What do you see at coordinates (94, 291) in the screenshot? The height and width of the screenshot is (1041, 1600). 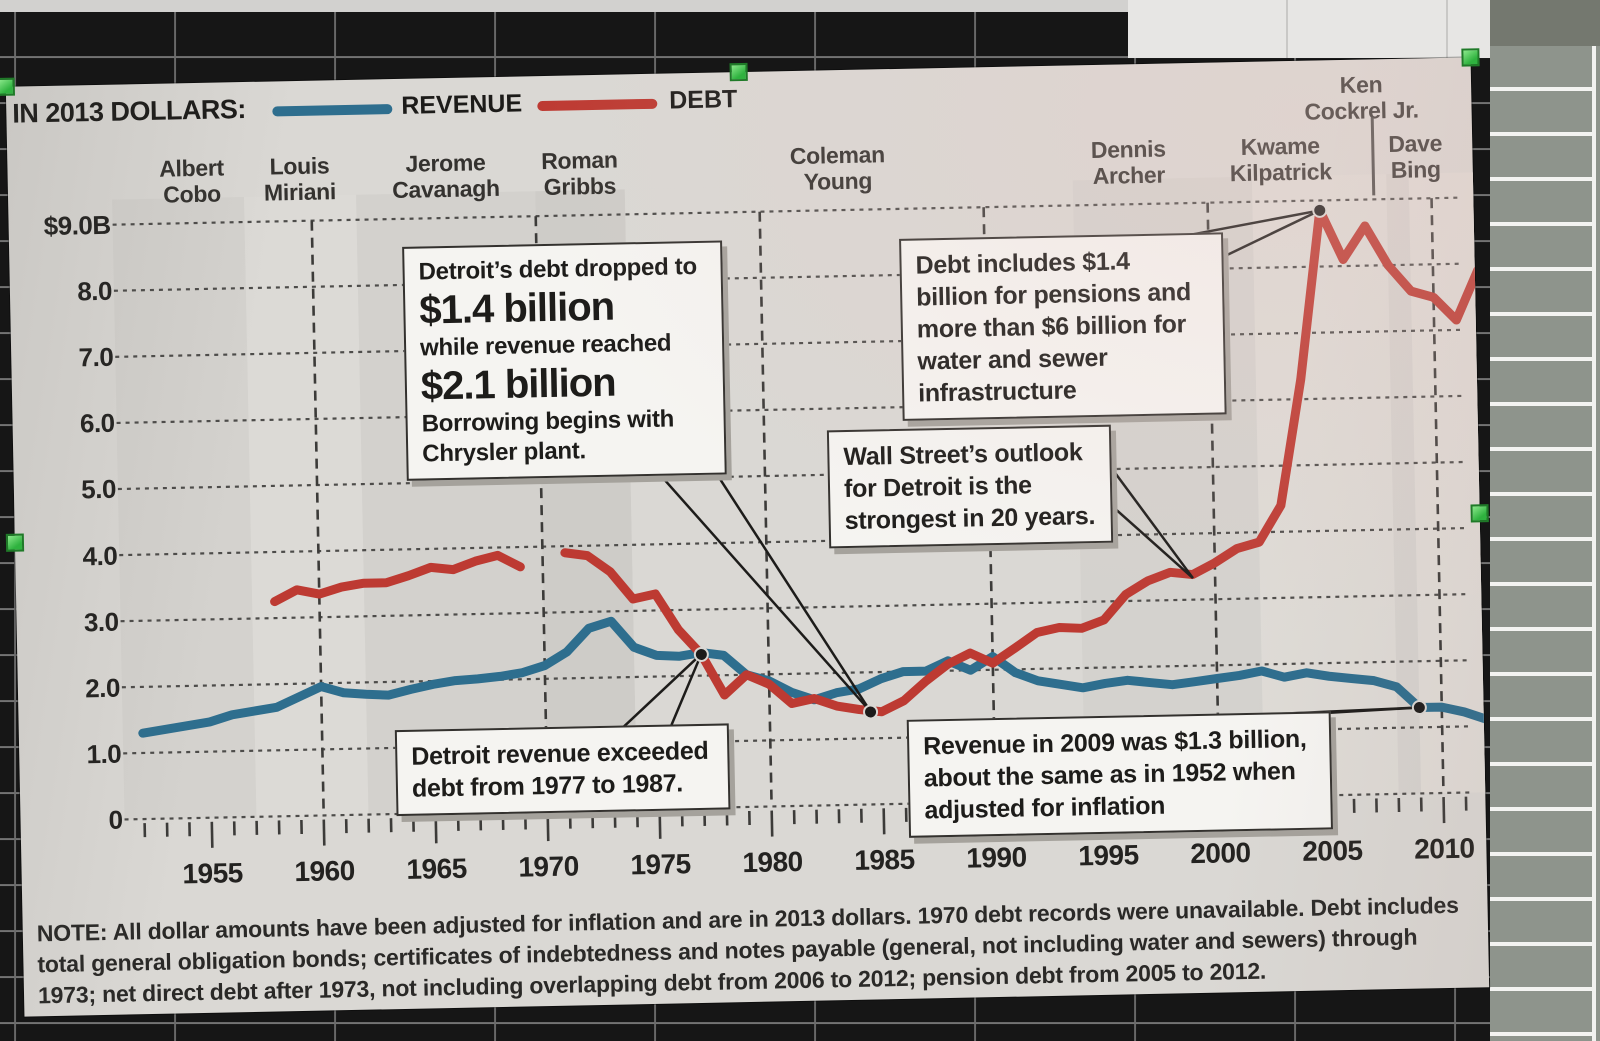 I see `y-axis-label: 8.0` at bounding box center [94, 291].